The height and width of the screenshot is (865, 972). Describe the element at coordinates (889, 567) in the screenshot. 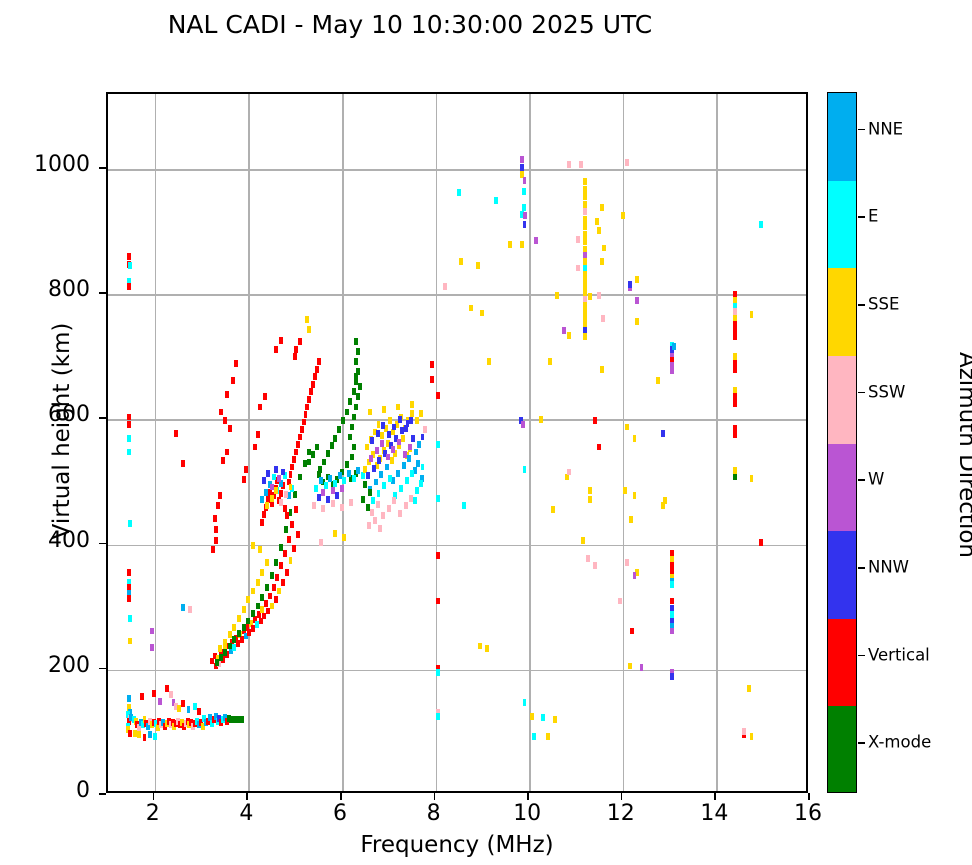

I see `colorbar-label-nnw: NNW` at that location.